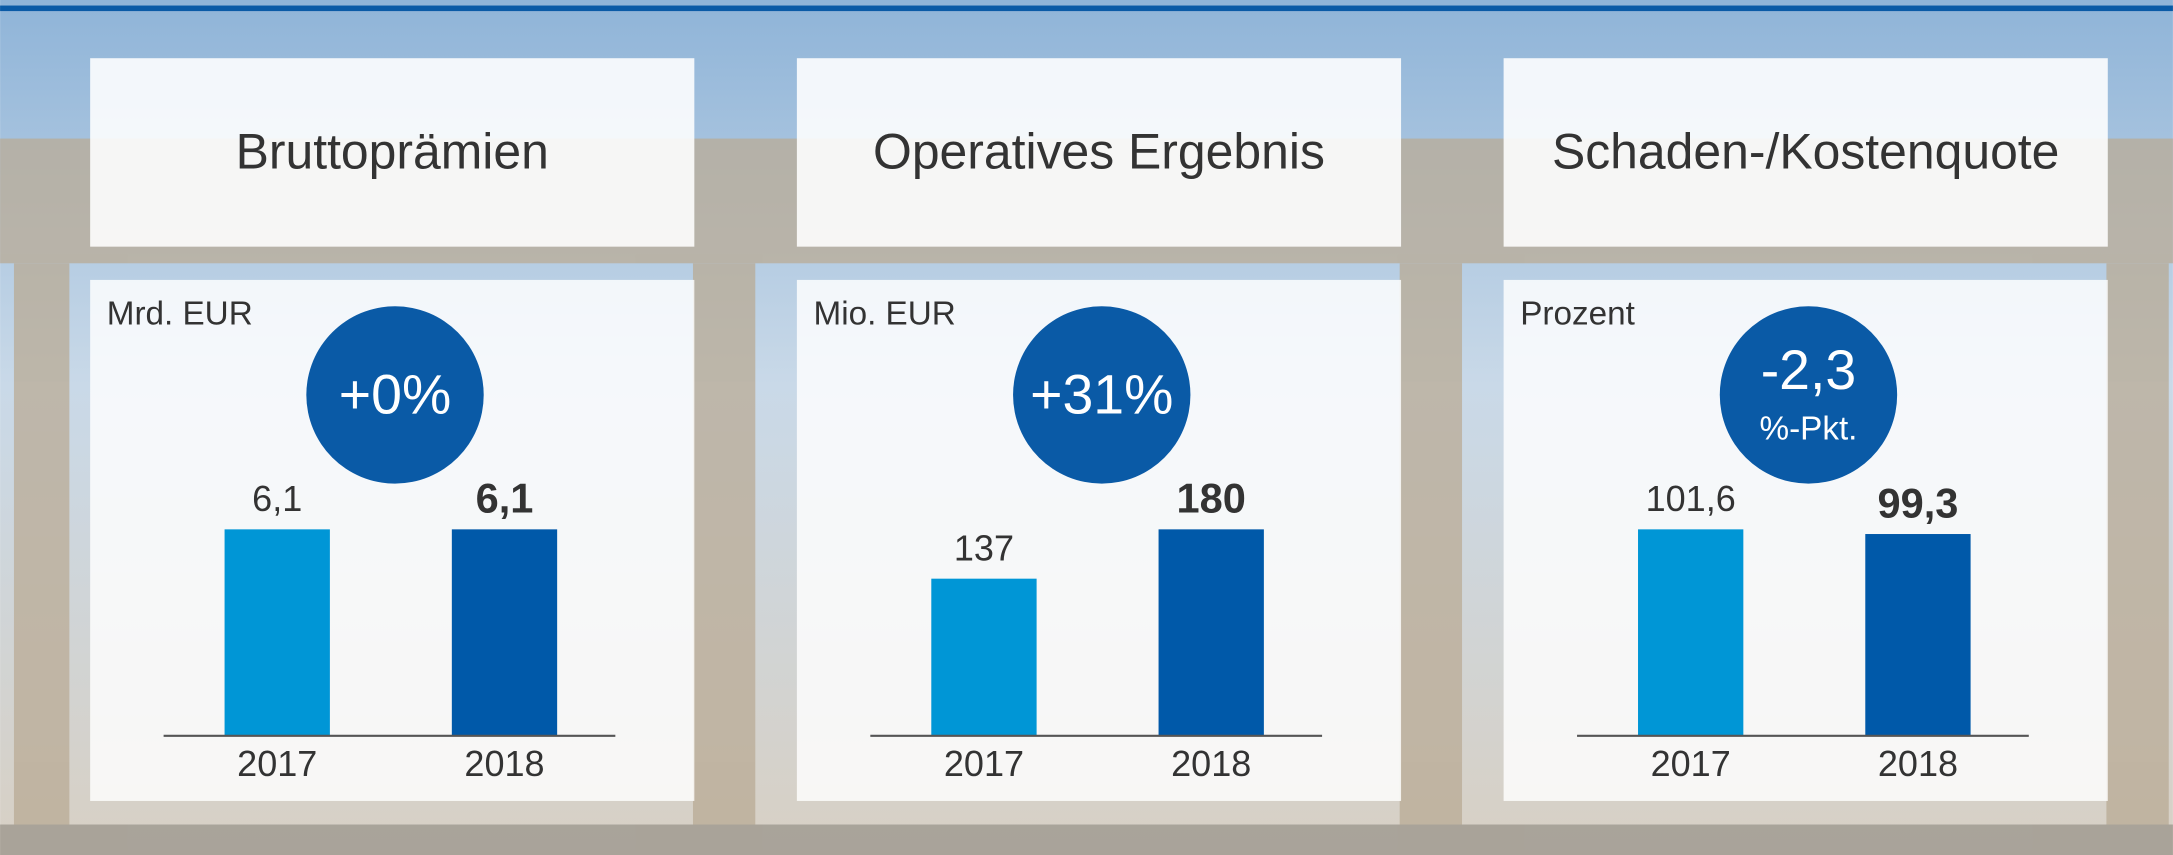 Image resolution: width=2173 pixels, height=855 pixels. Describe the element at coordinates (1808, 370) in the screenshot. I see `badge-text: -2,3` at that location.